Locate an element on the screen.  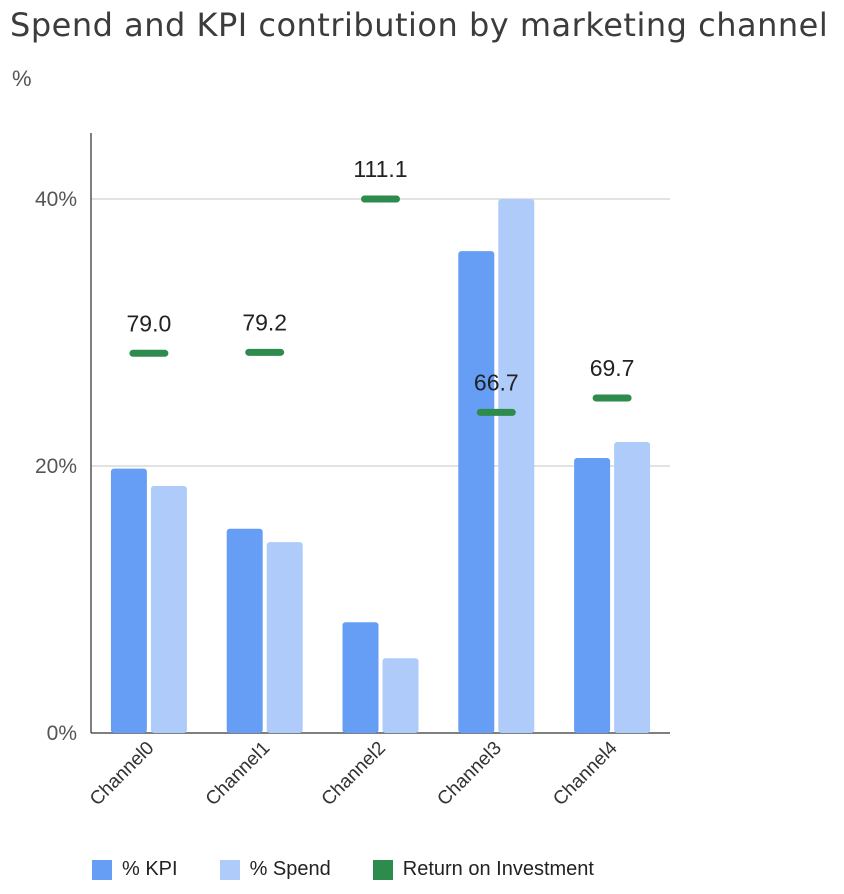
legend-item-roi: Return on Investment is located at coordinates (483, 869).